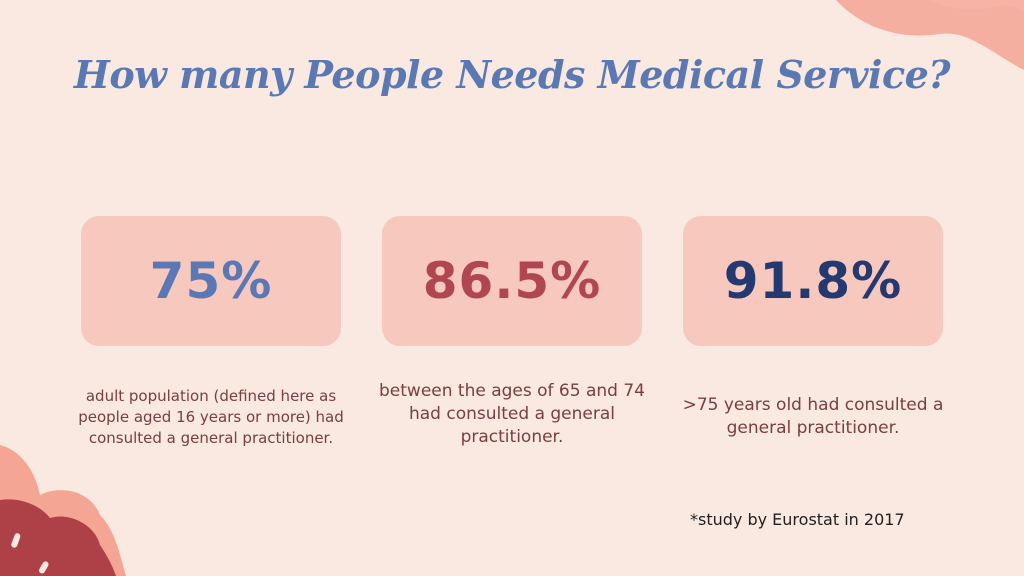 The width and height of the screenshot is (1024, 576). Describe the element at coordinates (512, 74) in the screenshot. I see `page-title: How many People Needs Medical Service?` at that location.